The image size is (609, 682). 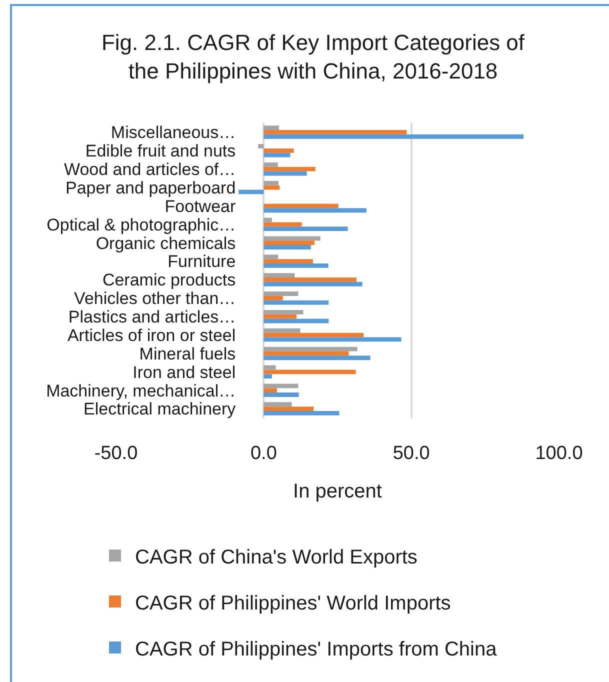 What do you see at coordinates (276, 557) in the screenshot?
I see `legend-label: CAGR of China's World Exports` at bounding box center [276, 557].